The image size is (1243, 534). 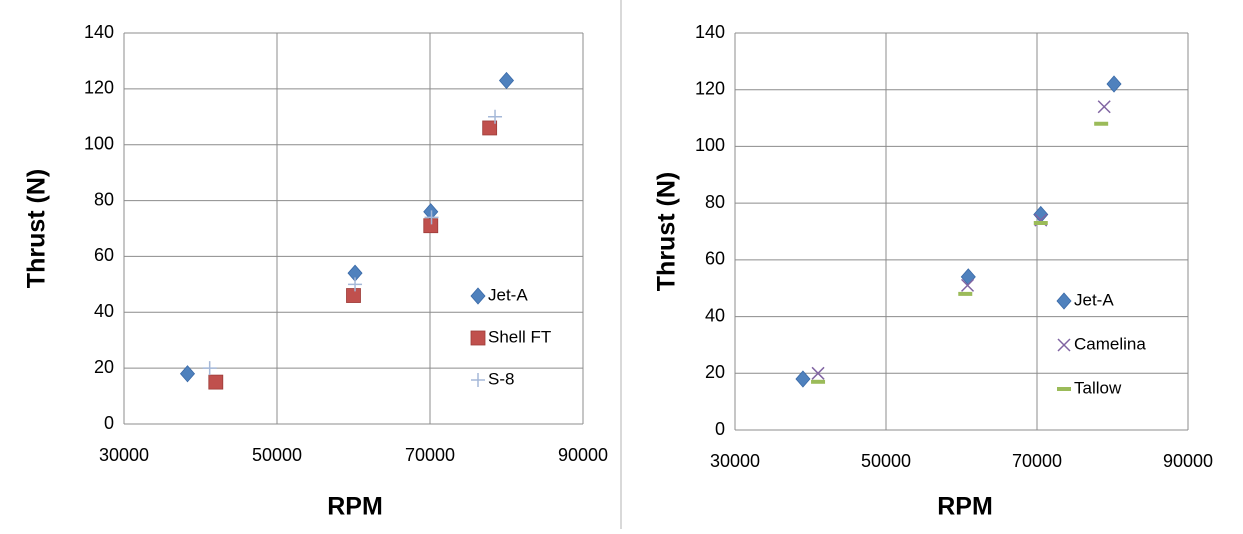 What do you see at coordinates (1098, 387) in the screenshot?
I see `legend-label: Tallow` at bounding box center [1098, 387].